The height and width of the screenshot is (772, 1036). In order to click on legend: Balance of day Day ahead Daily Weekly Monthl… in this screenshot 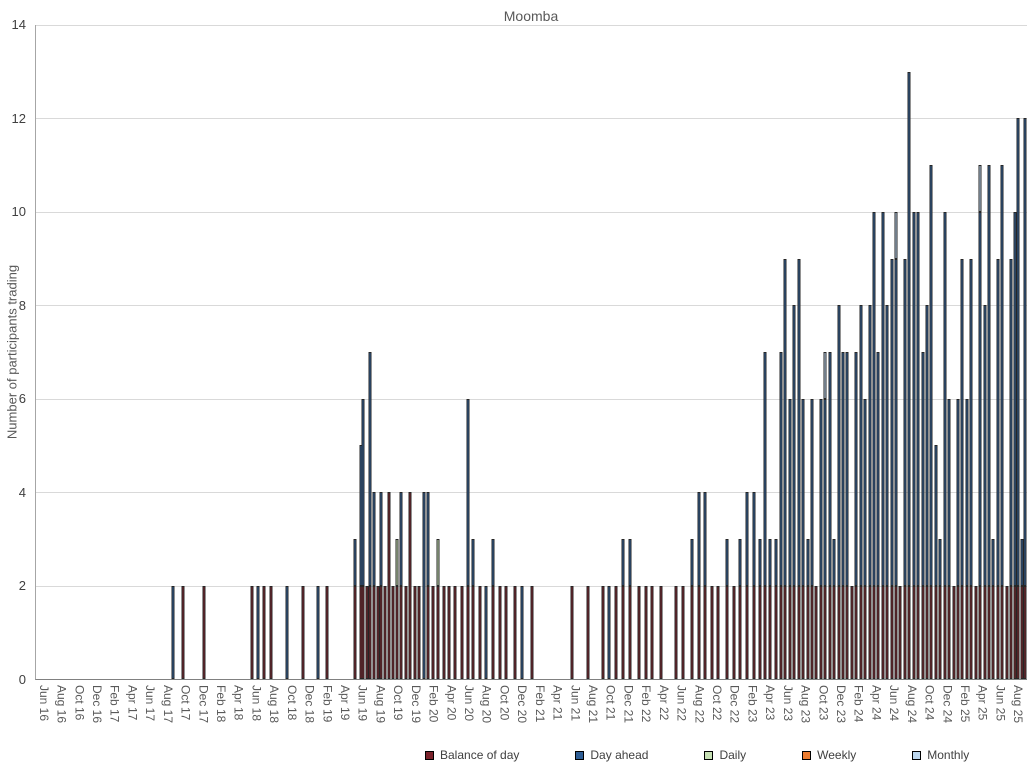, I will do `click(697, 755)`.